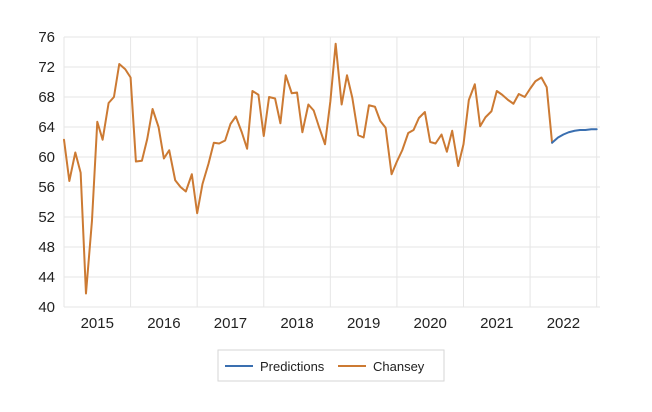  Describe the element at coordinates (563, 323) in the screenshot. I see `x-tick-label: 2022` at that location.